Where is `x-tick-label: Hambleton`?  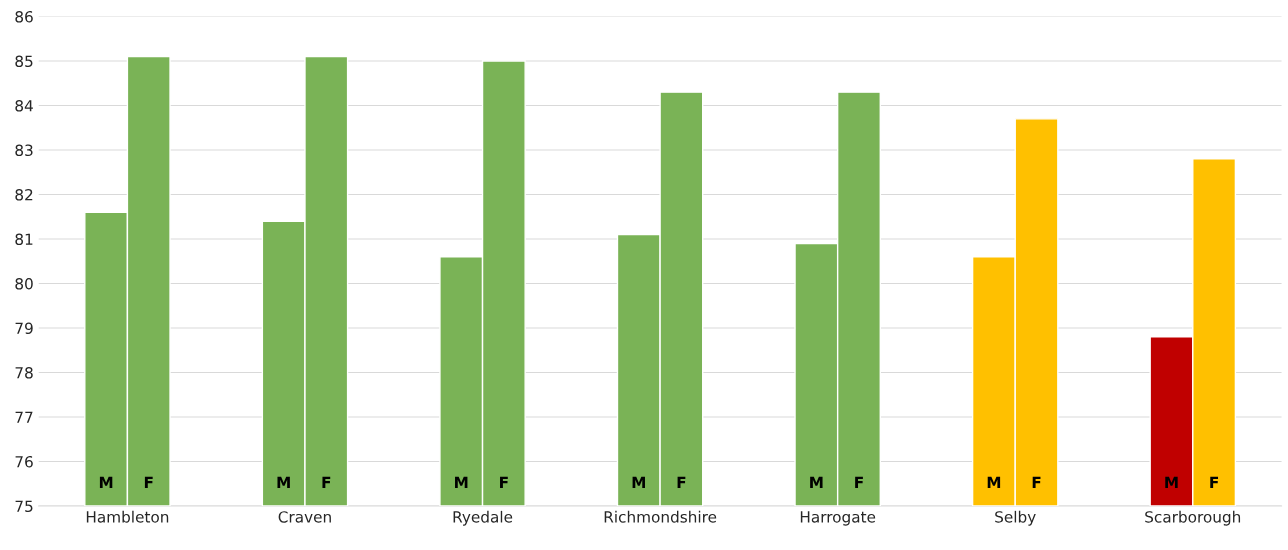 x-tick-label: Hambleton is located at coordinates (127, 516).